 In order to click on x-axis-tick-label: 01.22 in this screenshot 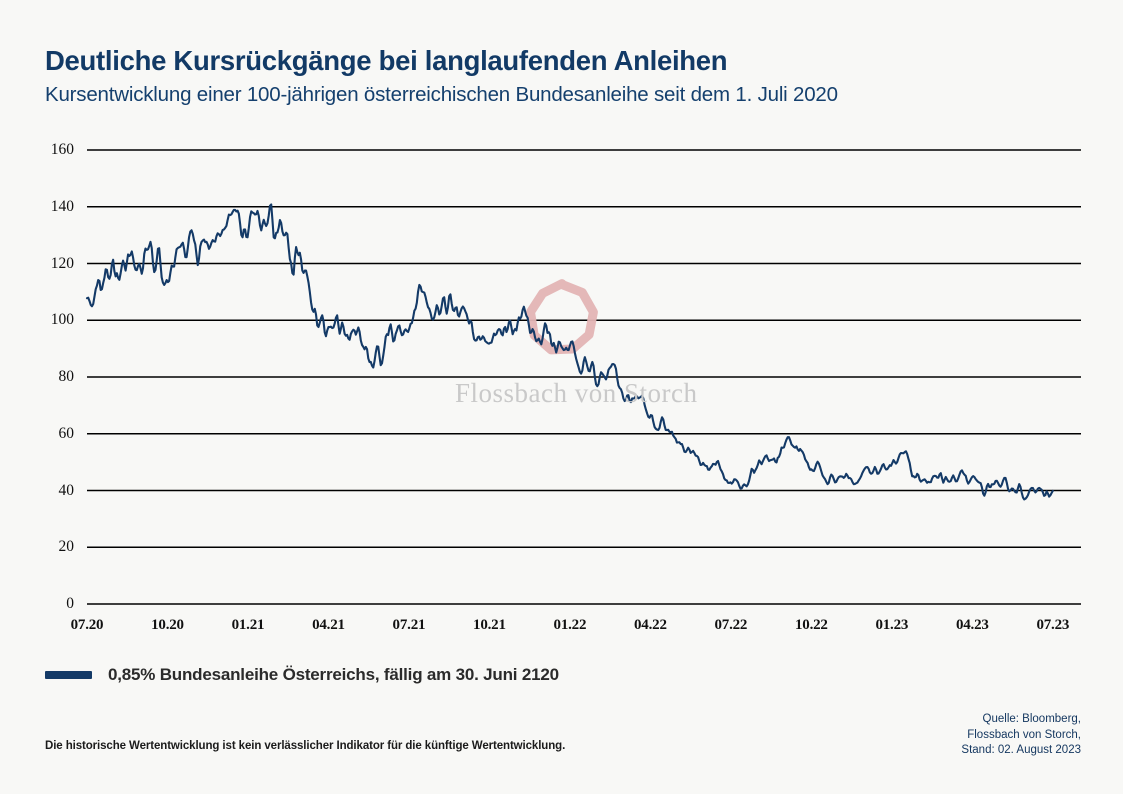, I will do `click(570, 625)`.